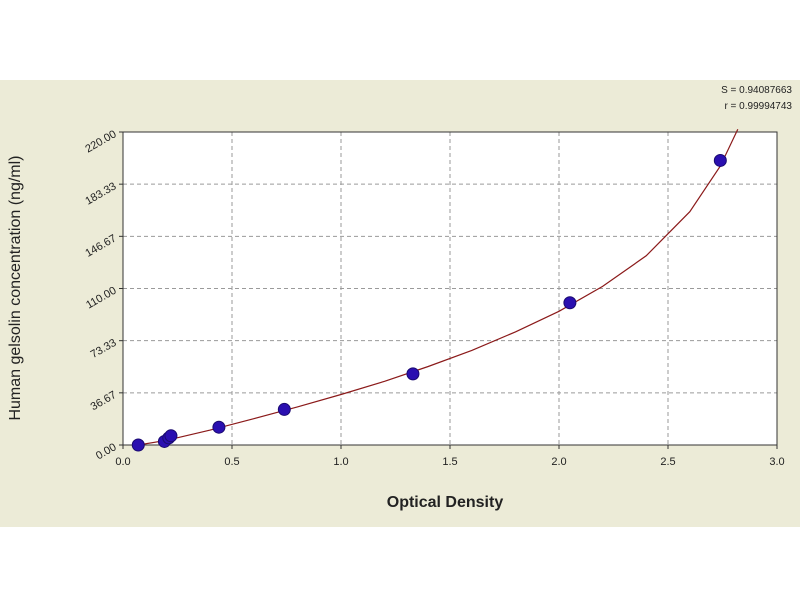 This screenshot has height=600, width=800. What do you see at coordinates (100, 141) in the screenshot?
I see `y-tick-label: 220.00` at bounding box center [100, 141].